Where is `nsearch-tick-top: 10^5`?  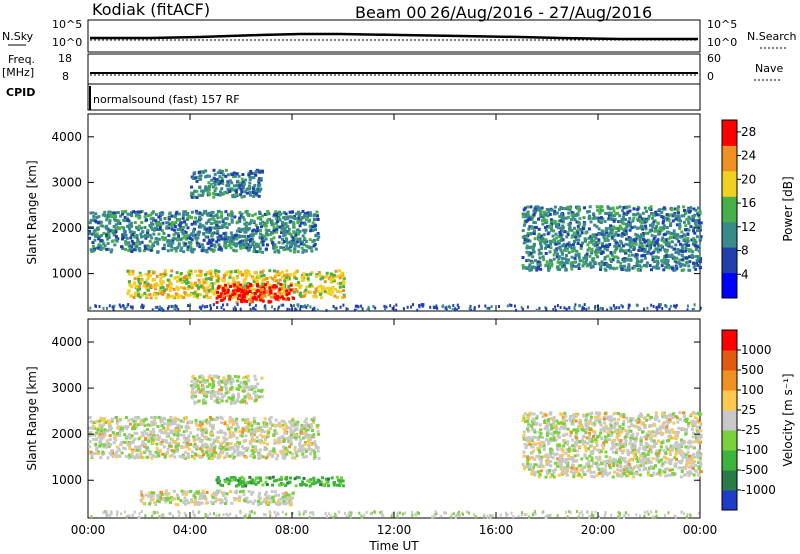
nsearch-tick-top: 10^5 is located at coordinates (722, 24).